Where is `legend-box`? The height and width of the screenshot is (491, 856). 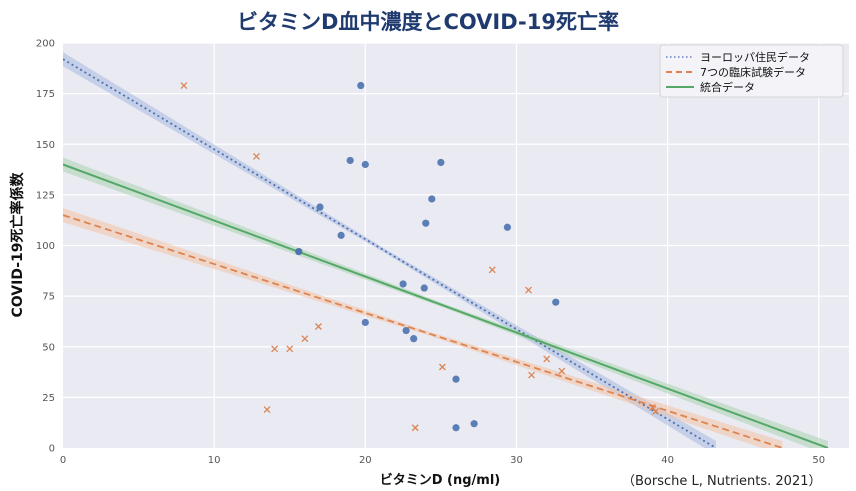 legend-box is located at coordinates (751, 71).